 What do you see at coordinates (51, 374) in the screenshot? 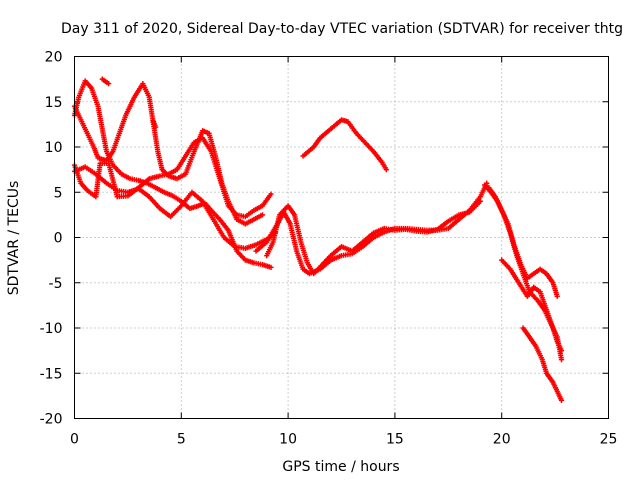
I see `y-tick-label: -15` at bounding box center [51, 374].